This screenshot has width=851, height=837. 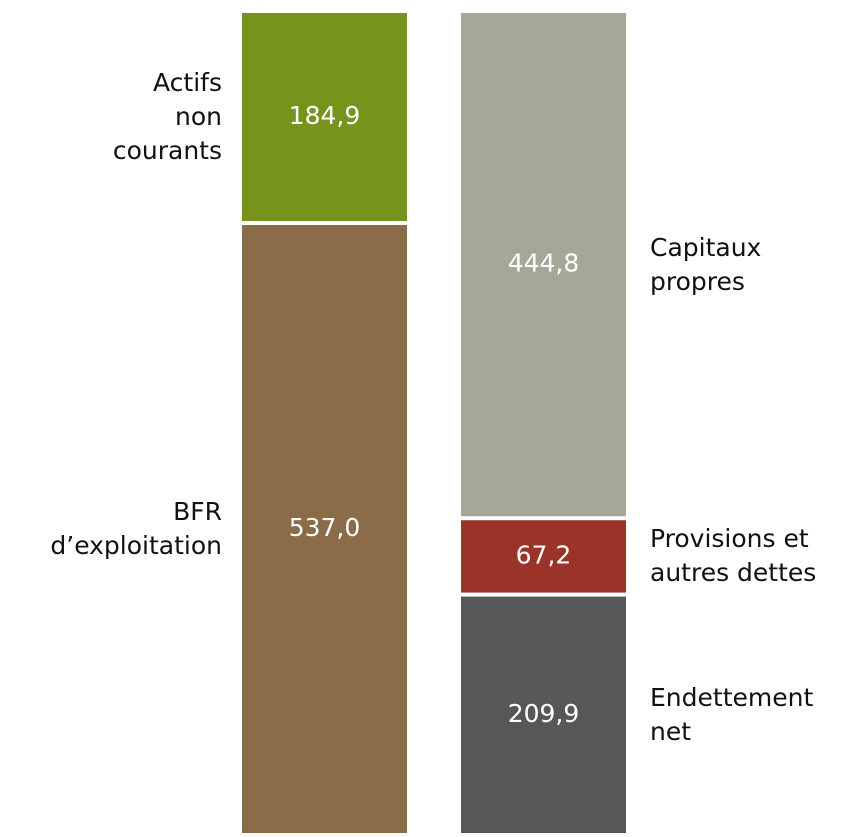 I want to click on value-label: 67,2, so click(x=544, y=554).